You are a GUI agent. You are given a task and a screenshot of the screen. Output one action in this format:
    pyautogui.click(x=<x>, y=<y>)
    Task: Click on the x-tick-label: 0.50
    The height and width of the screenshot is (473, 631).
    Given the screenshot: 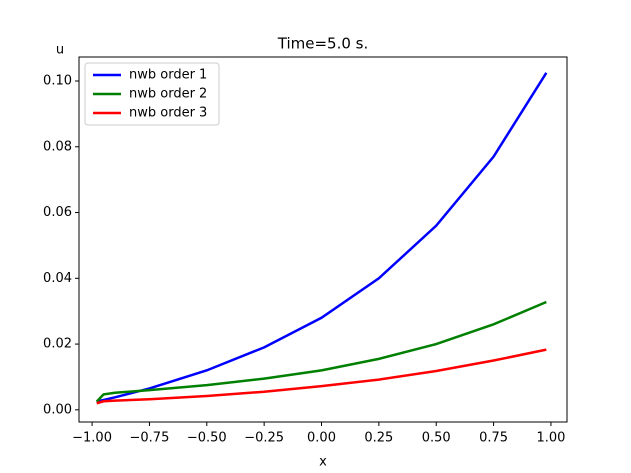 What is the action you would take?
    pyautogui.click(x=436, y=438)
    